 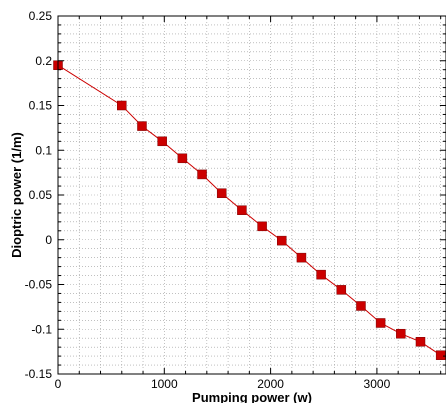 What do you see at coordinates (270, 384) in the screenshot?
I see `x-tick-label: 2000` at bounding box center [270, 384].